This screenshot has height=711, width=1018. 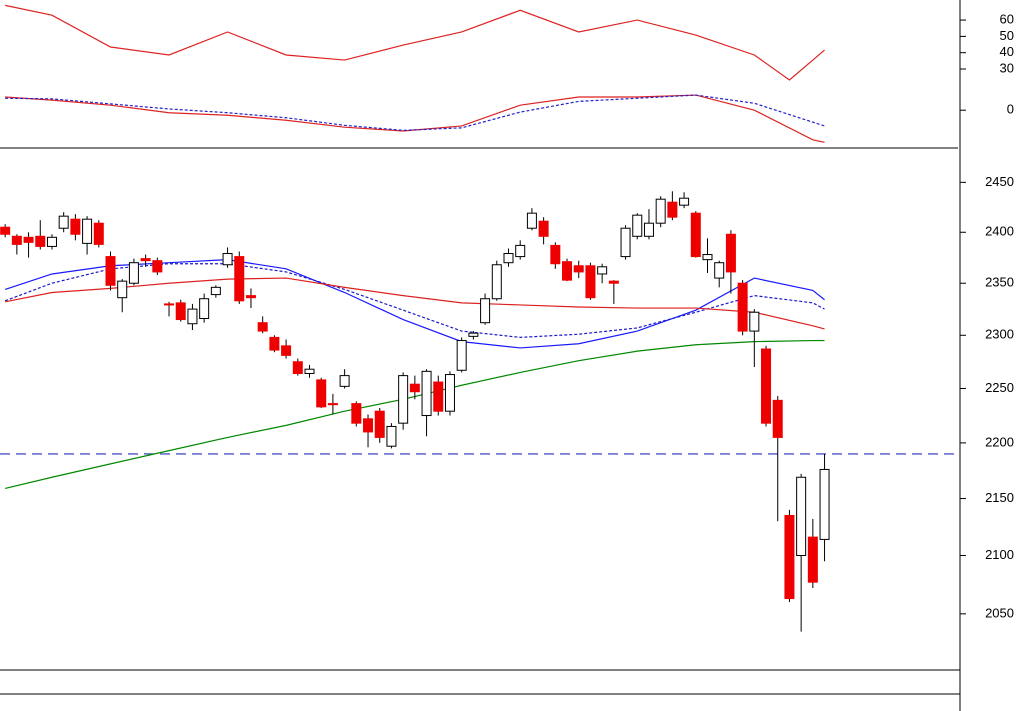 I want to click on y-tick-label: 60, so click(x=1007, y=19).